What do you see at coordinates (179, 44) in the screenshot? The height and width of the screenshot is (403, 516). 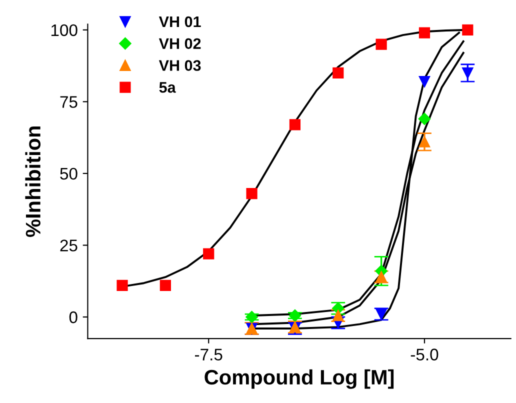 I see `legend-label: VH 02` at bounding box center [179, 44].